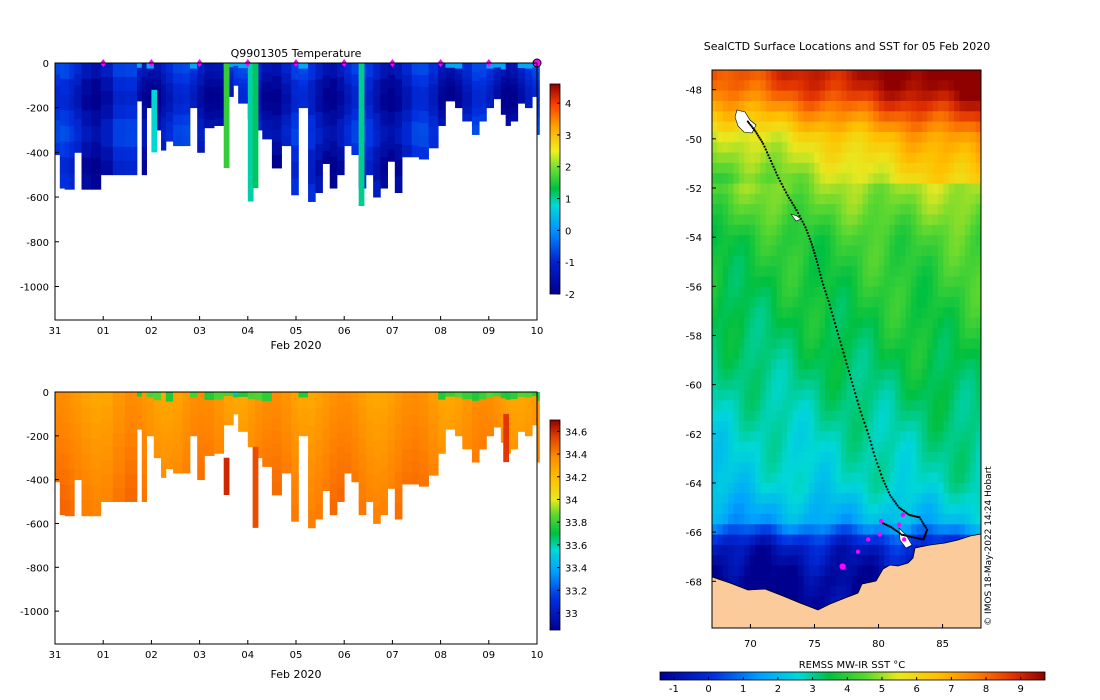 The image size is (1100, 700). Describe the element at coordinates (392, 61) in the screenshot. I see `profile-marker` at that location.